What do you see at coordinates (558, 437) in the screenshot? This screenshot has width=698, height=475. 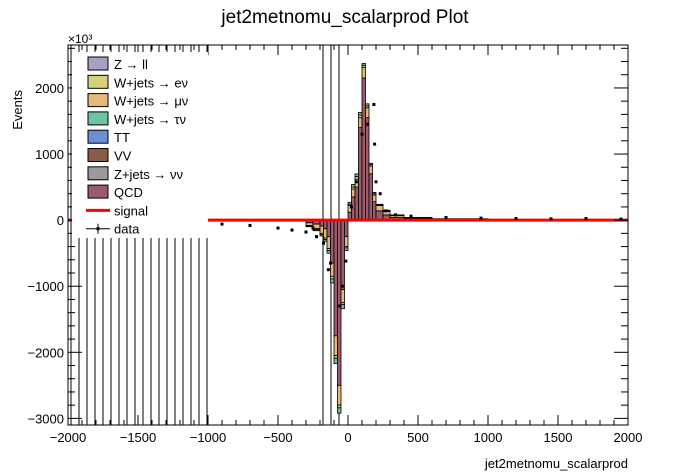 I see `x-tick-label: 1500` at bounding box center [558, 437].